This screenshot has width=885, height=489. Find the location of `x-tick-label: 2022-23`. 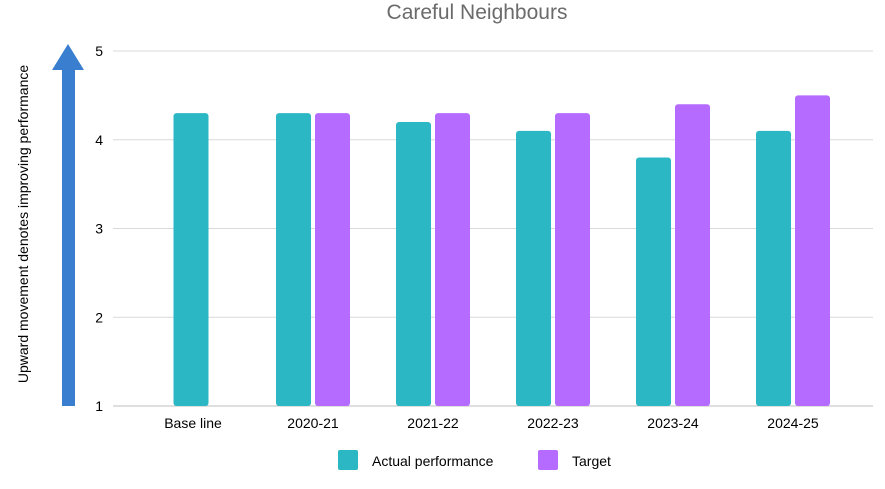

x-tick-label: 2022-23 is located at coordinates (553, 423).